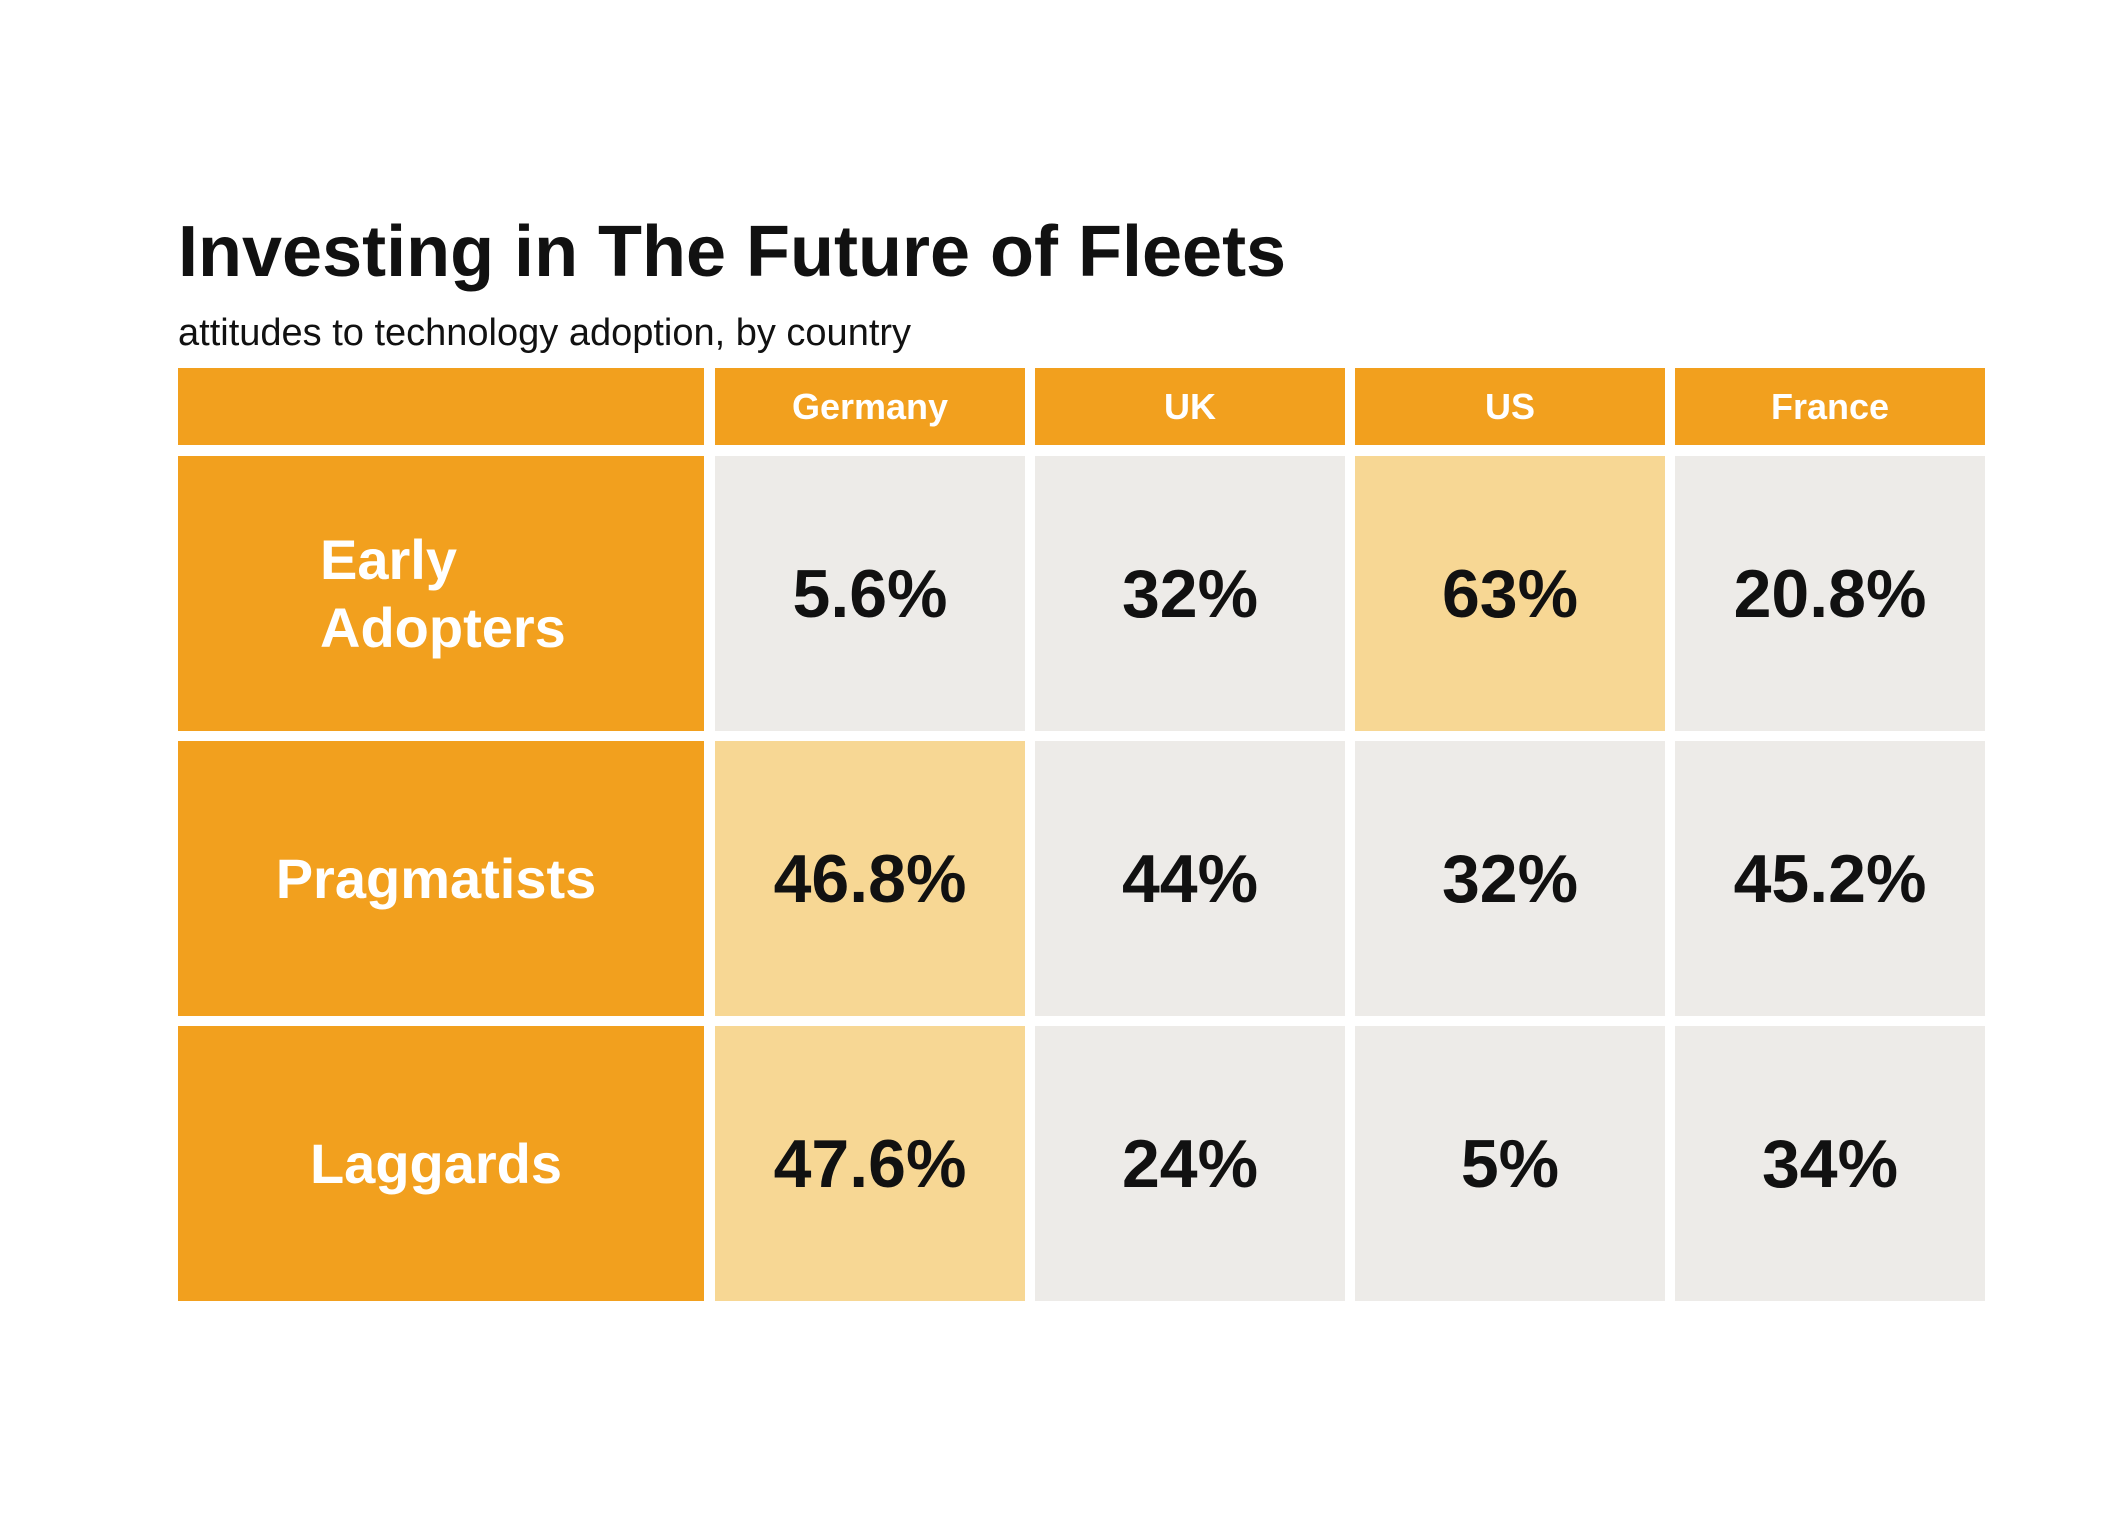 The height and width of the screenshot is (1535, 2126). I want to click on row-label-line: Early, so click(388, 559).